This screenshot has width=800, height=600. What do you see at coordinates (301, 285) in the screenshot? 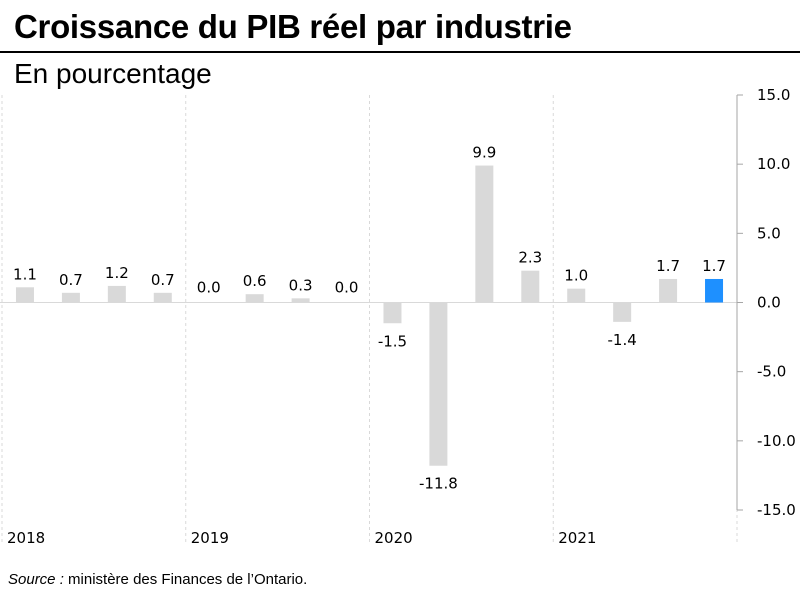
I see `data-label: 0.3` at bounding box center [301, 285].